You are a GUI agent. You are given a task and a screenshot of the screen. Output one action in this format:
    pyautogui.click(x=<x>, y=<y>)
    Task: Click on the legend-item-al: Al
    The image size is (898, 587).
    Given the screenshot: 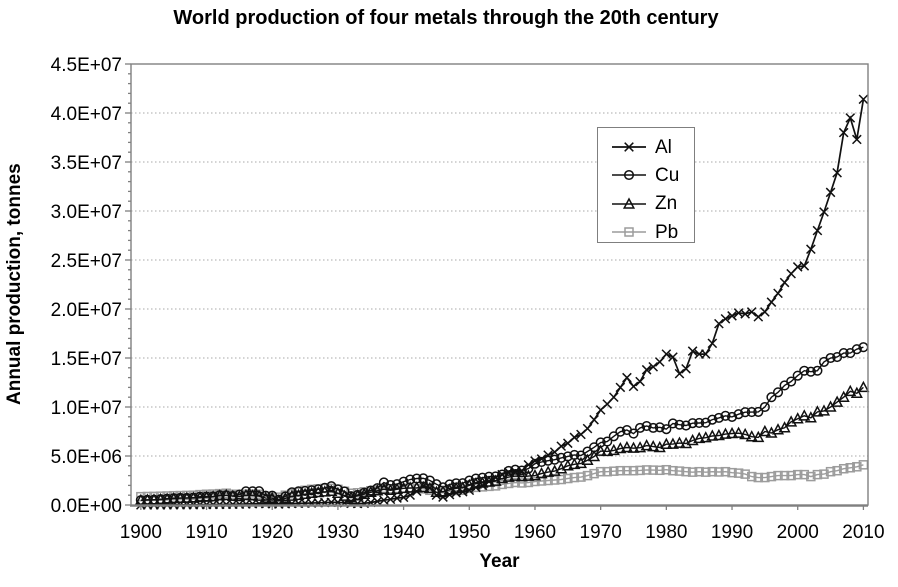 What is the action you would take?
    pyautogui.click(x=646, y=147)
    